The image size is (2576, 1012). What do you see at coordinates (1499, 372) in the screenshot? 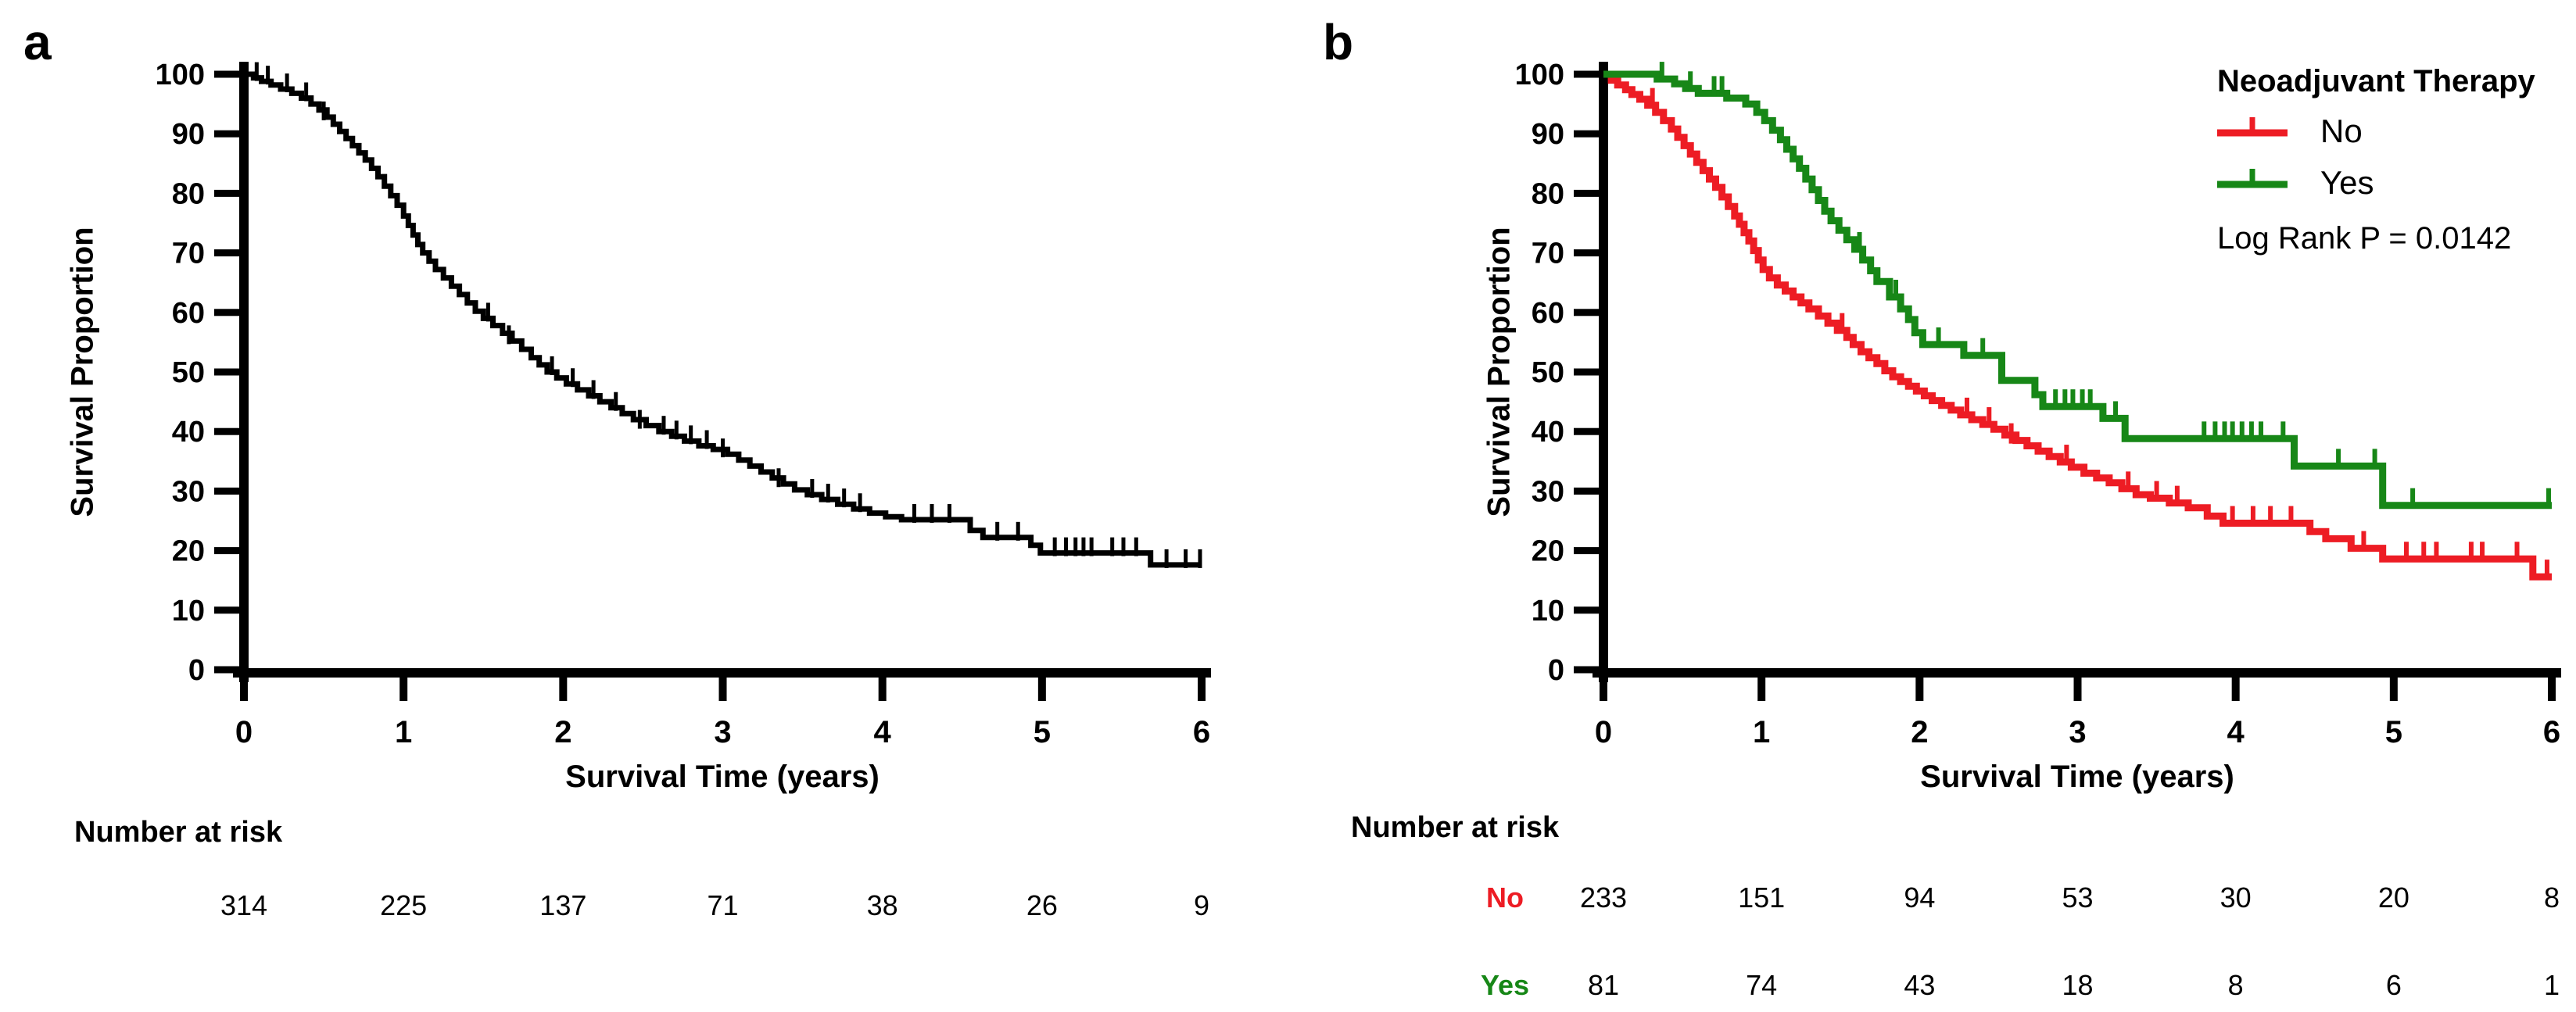
I see `panel-b-y-axis-title: Survival Proportion` at bounding box center [1499, 372].